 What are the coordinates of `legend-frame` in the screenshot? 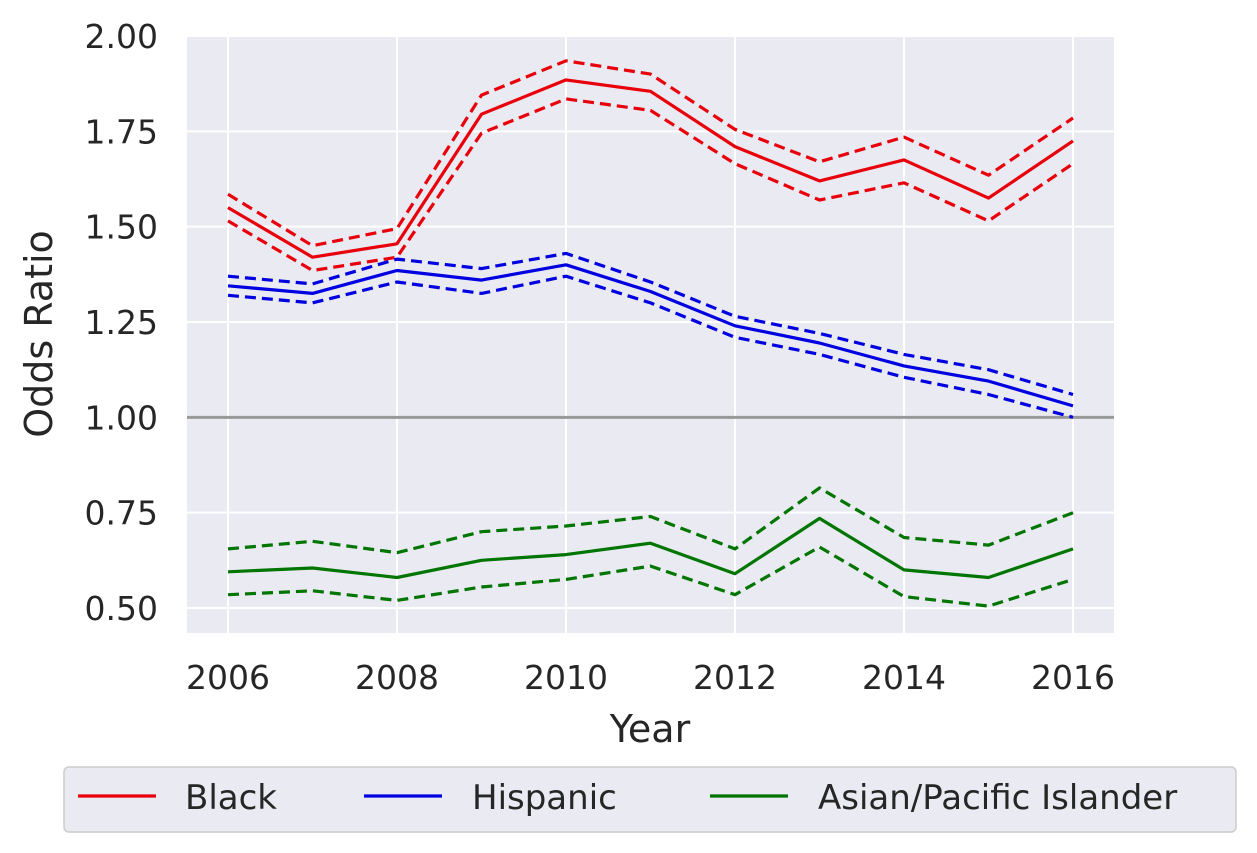 It's located at (650, 799).